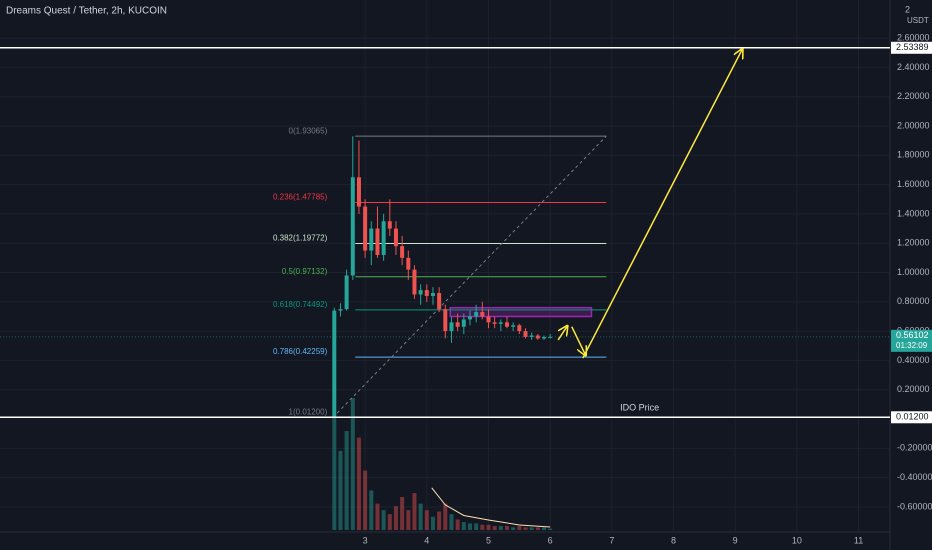  Describe the element at coordinates (913, 213) in the screenshot. I see `y-tick-label: 1.40000` at that location.